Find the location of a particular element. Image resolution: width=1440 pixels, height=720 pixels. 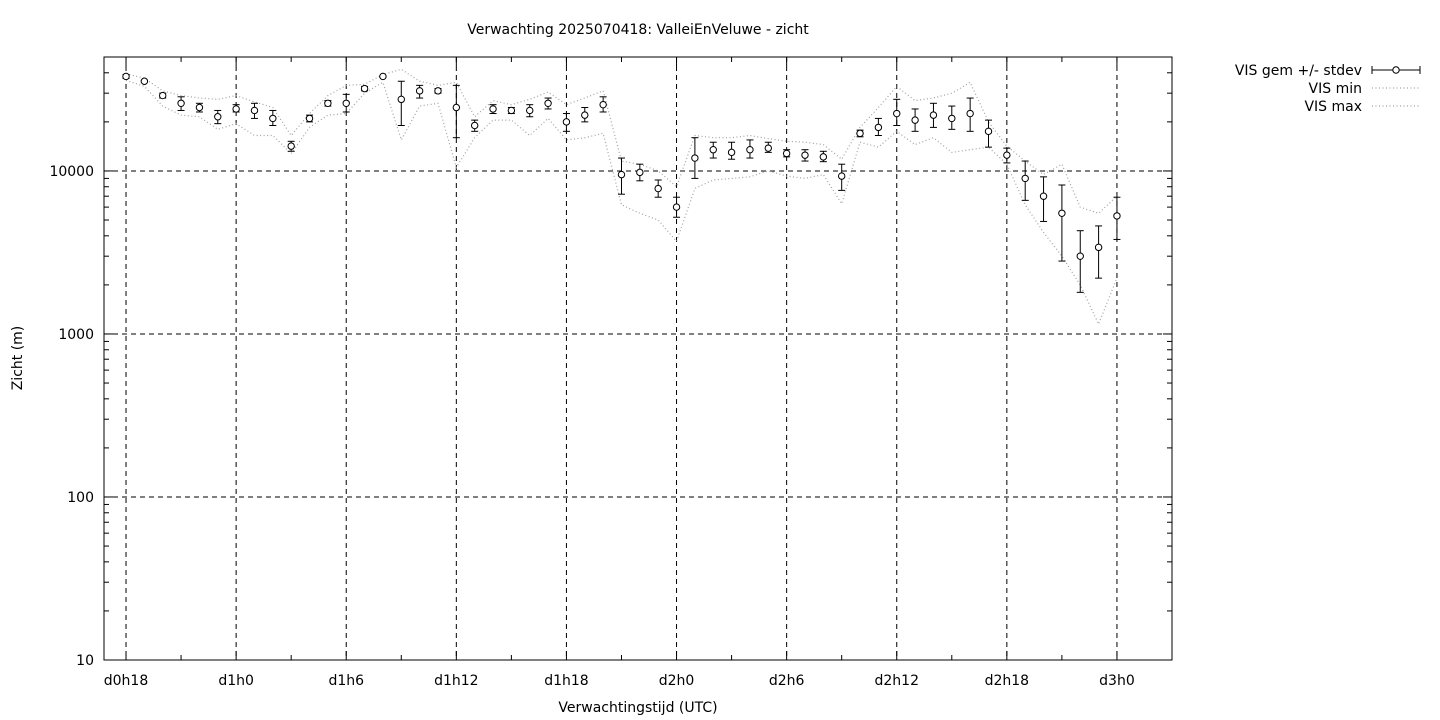

x-tick-label: d1h18 is located at coordinates (566, 681).